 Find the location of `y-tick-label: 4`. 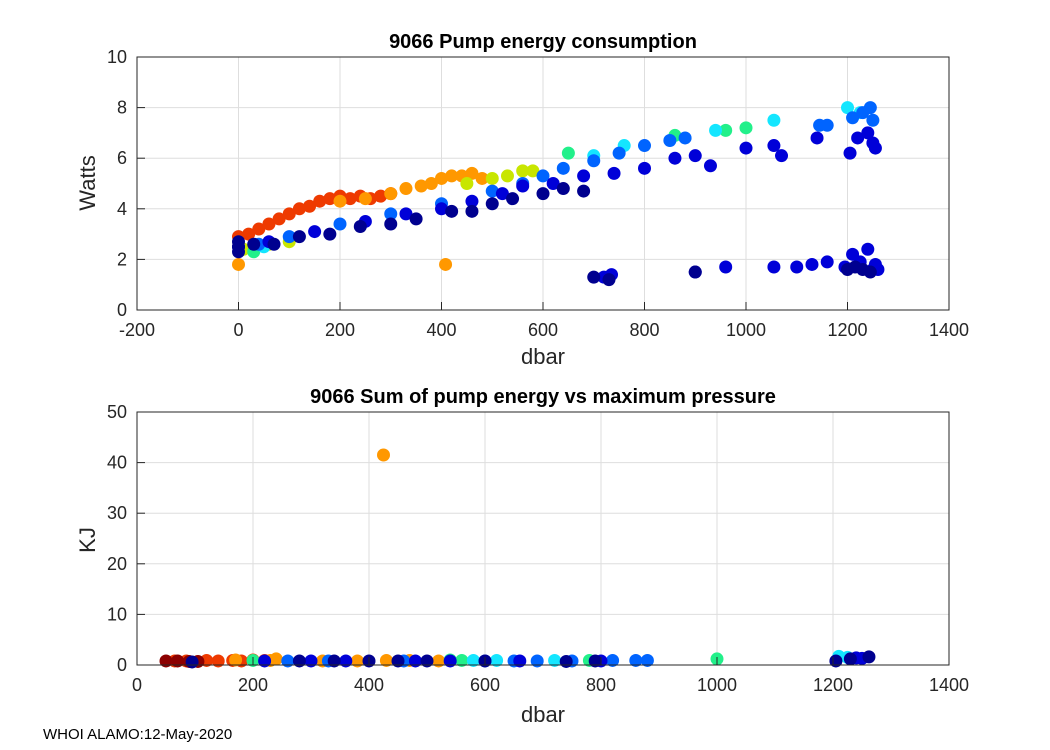

y-tick-label: 4 is located at coordinates (122, 209).